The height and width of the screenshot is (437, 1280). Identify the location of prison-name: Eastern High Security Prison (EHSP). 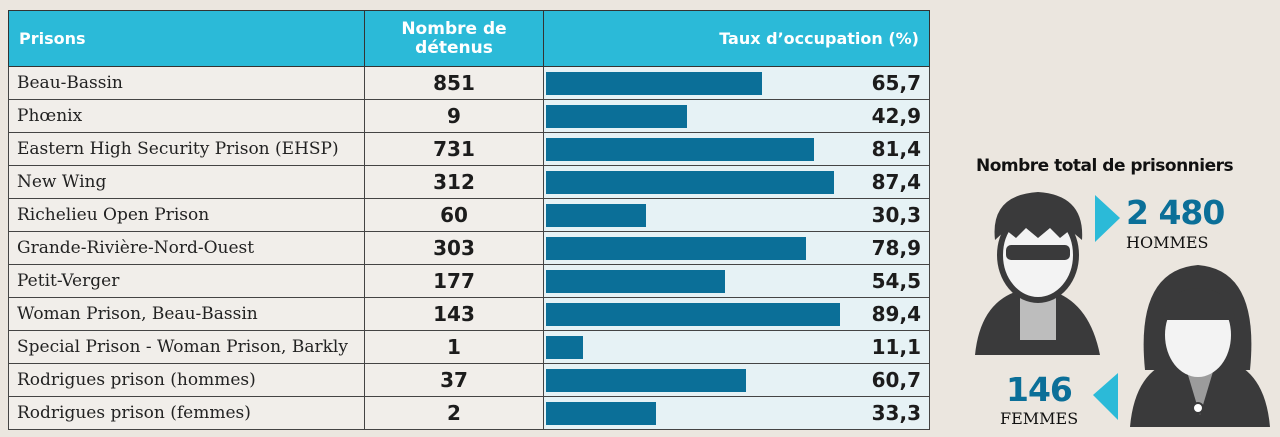
(186, 149).